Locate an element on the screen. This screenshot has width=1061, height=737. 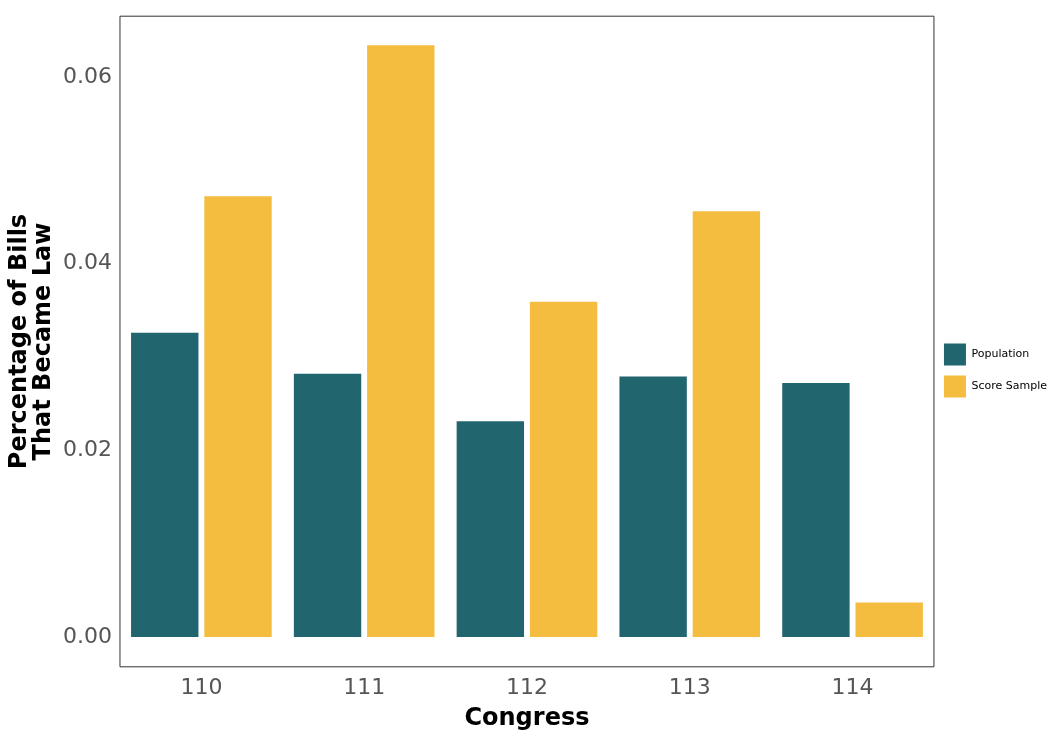
x-tick-label: 111 is located at coordinates (364, 686).